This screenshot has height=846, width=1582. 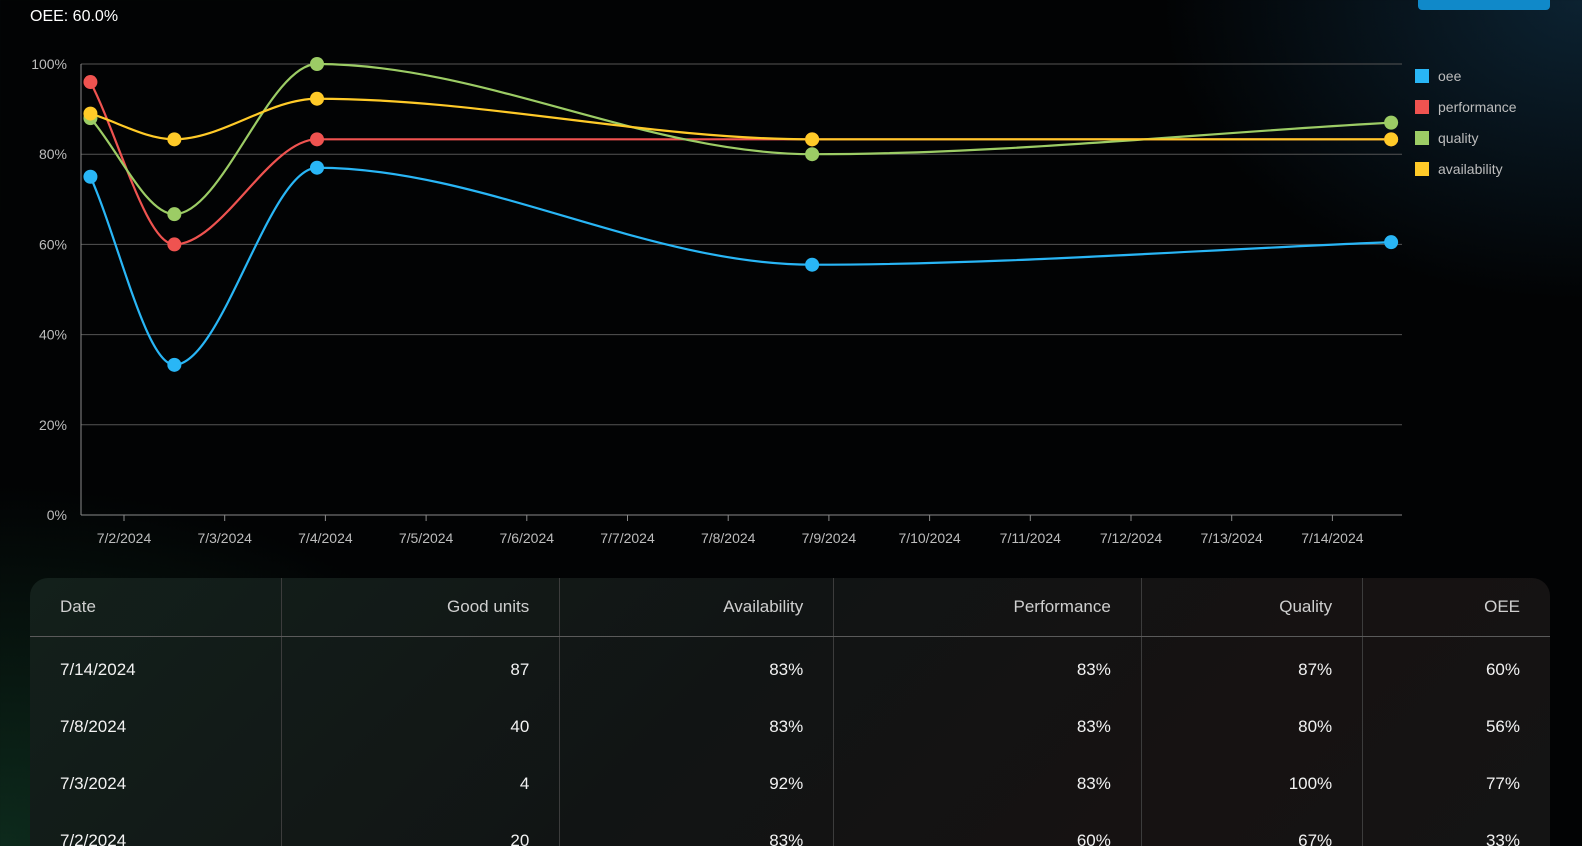 What do you see at coordinates (1477, 107) in the screenshot?
I see `legend-label: performance` at bounding box center [1477, 107].